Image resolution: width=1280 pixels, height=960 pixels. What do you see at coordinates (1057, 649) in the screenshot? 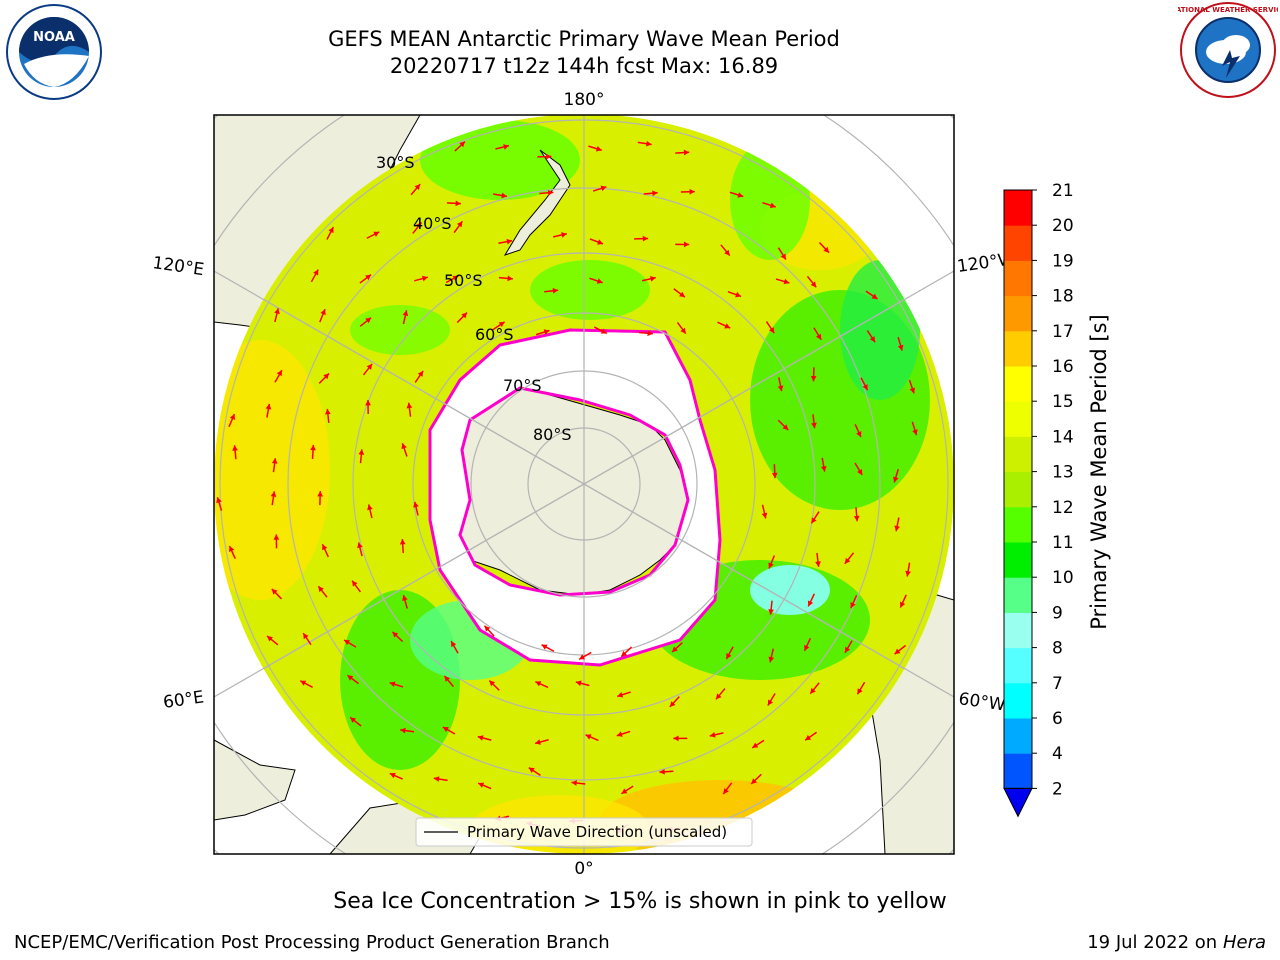
I see `colorbar-tick-label: 8` at bounding box center [1057, 649].